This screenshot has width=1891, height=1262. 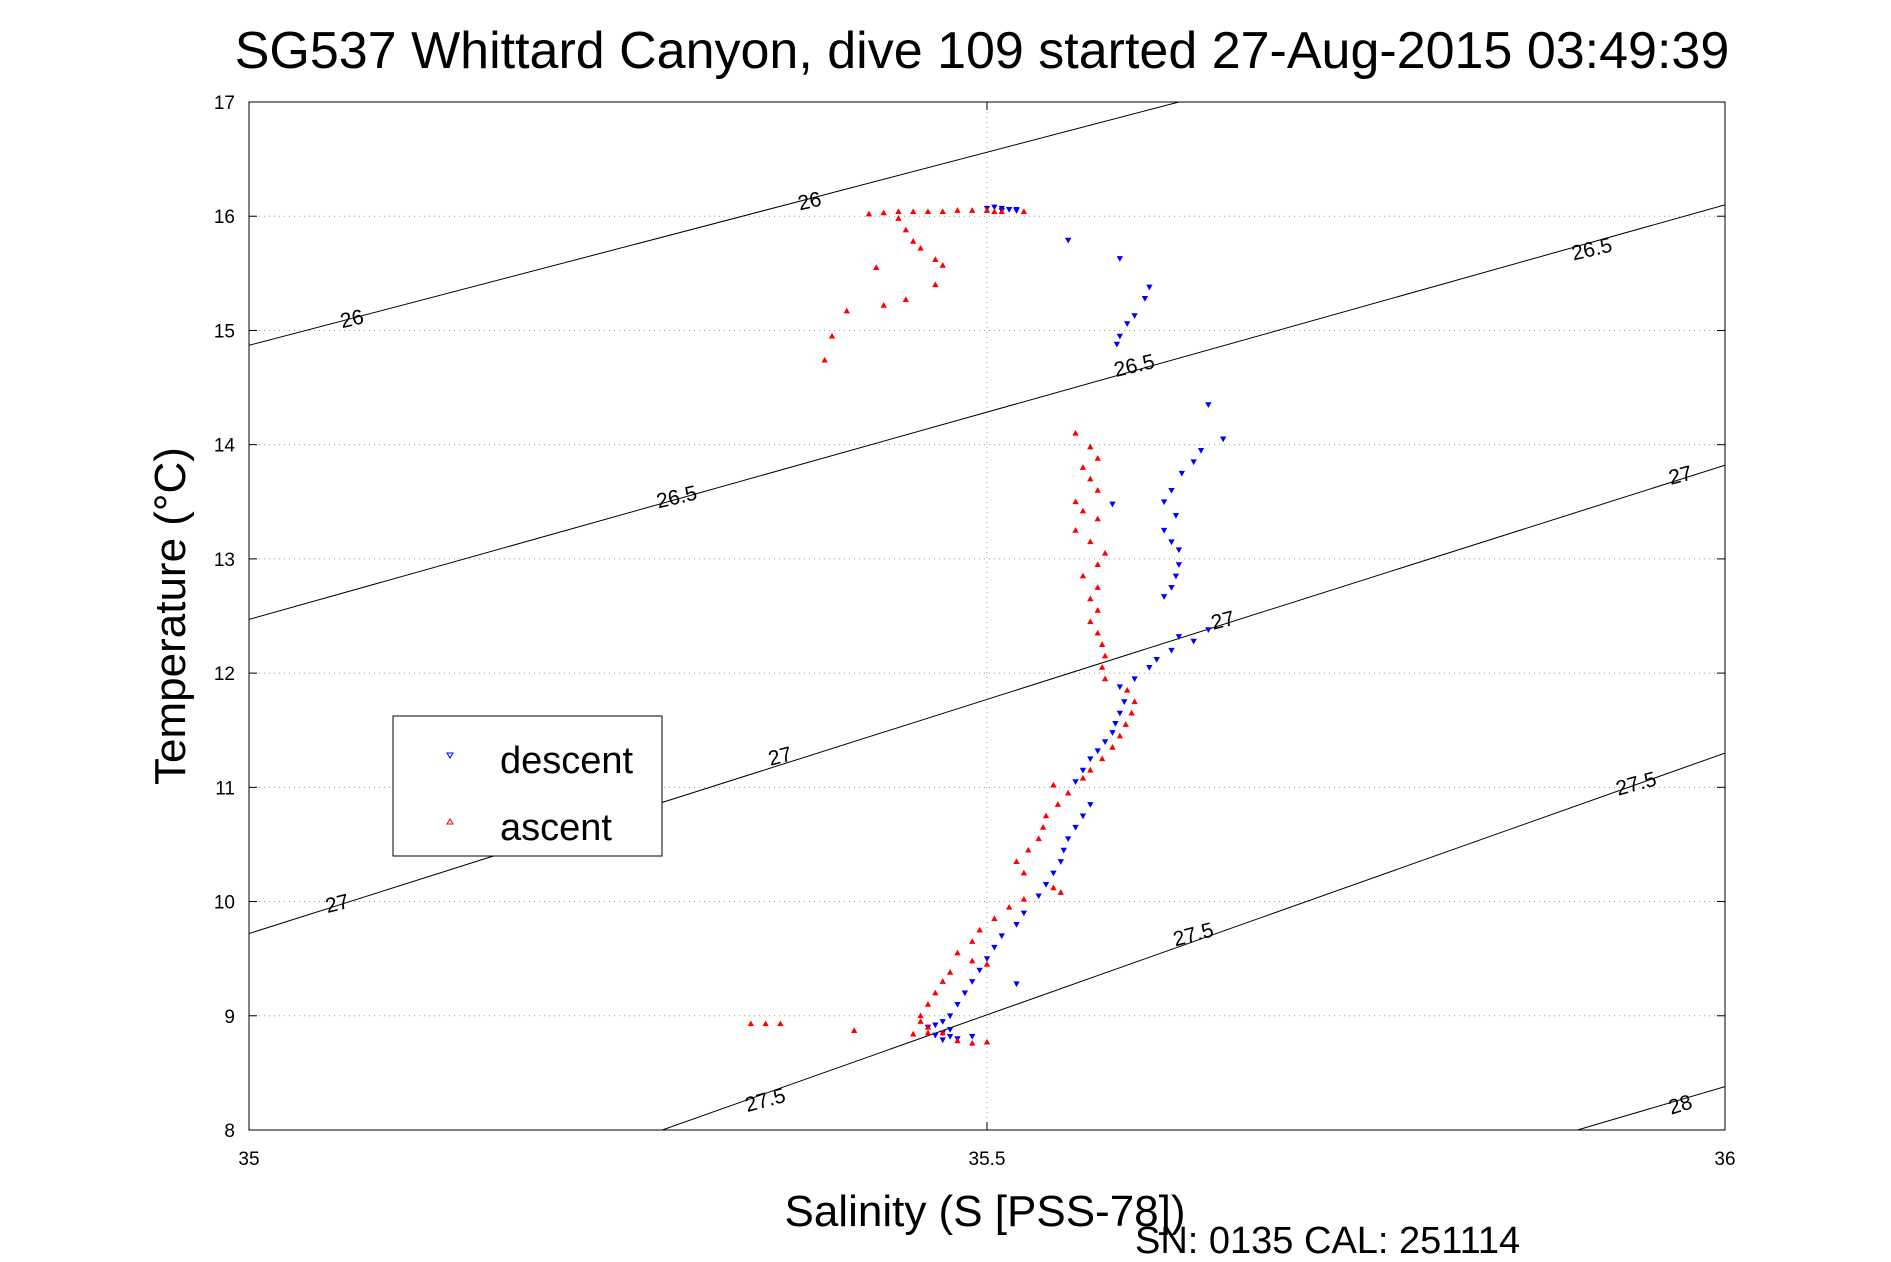 I want to click on y-tick-label: 9, so click(x=229, y=1017).